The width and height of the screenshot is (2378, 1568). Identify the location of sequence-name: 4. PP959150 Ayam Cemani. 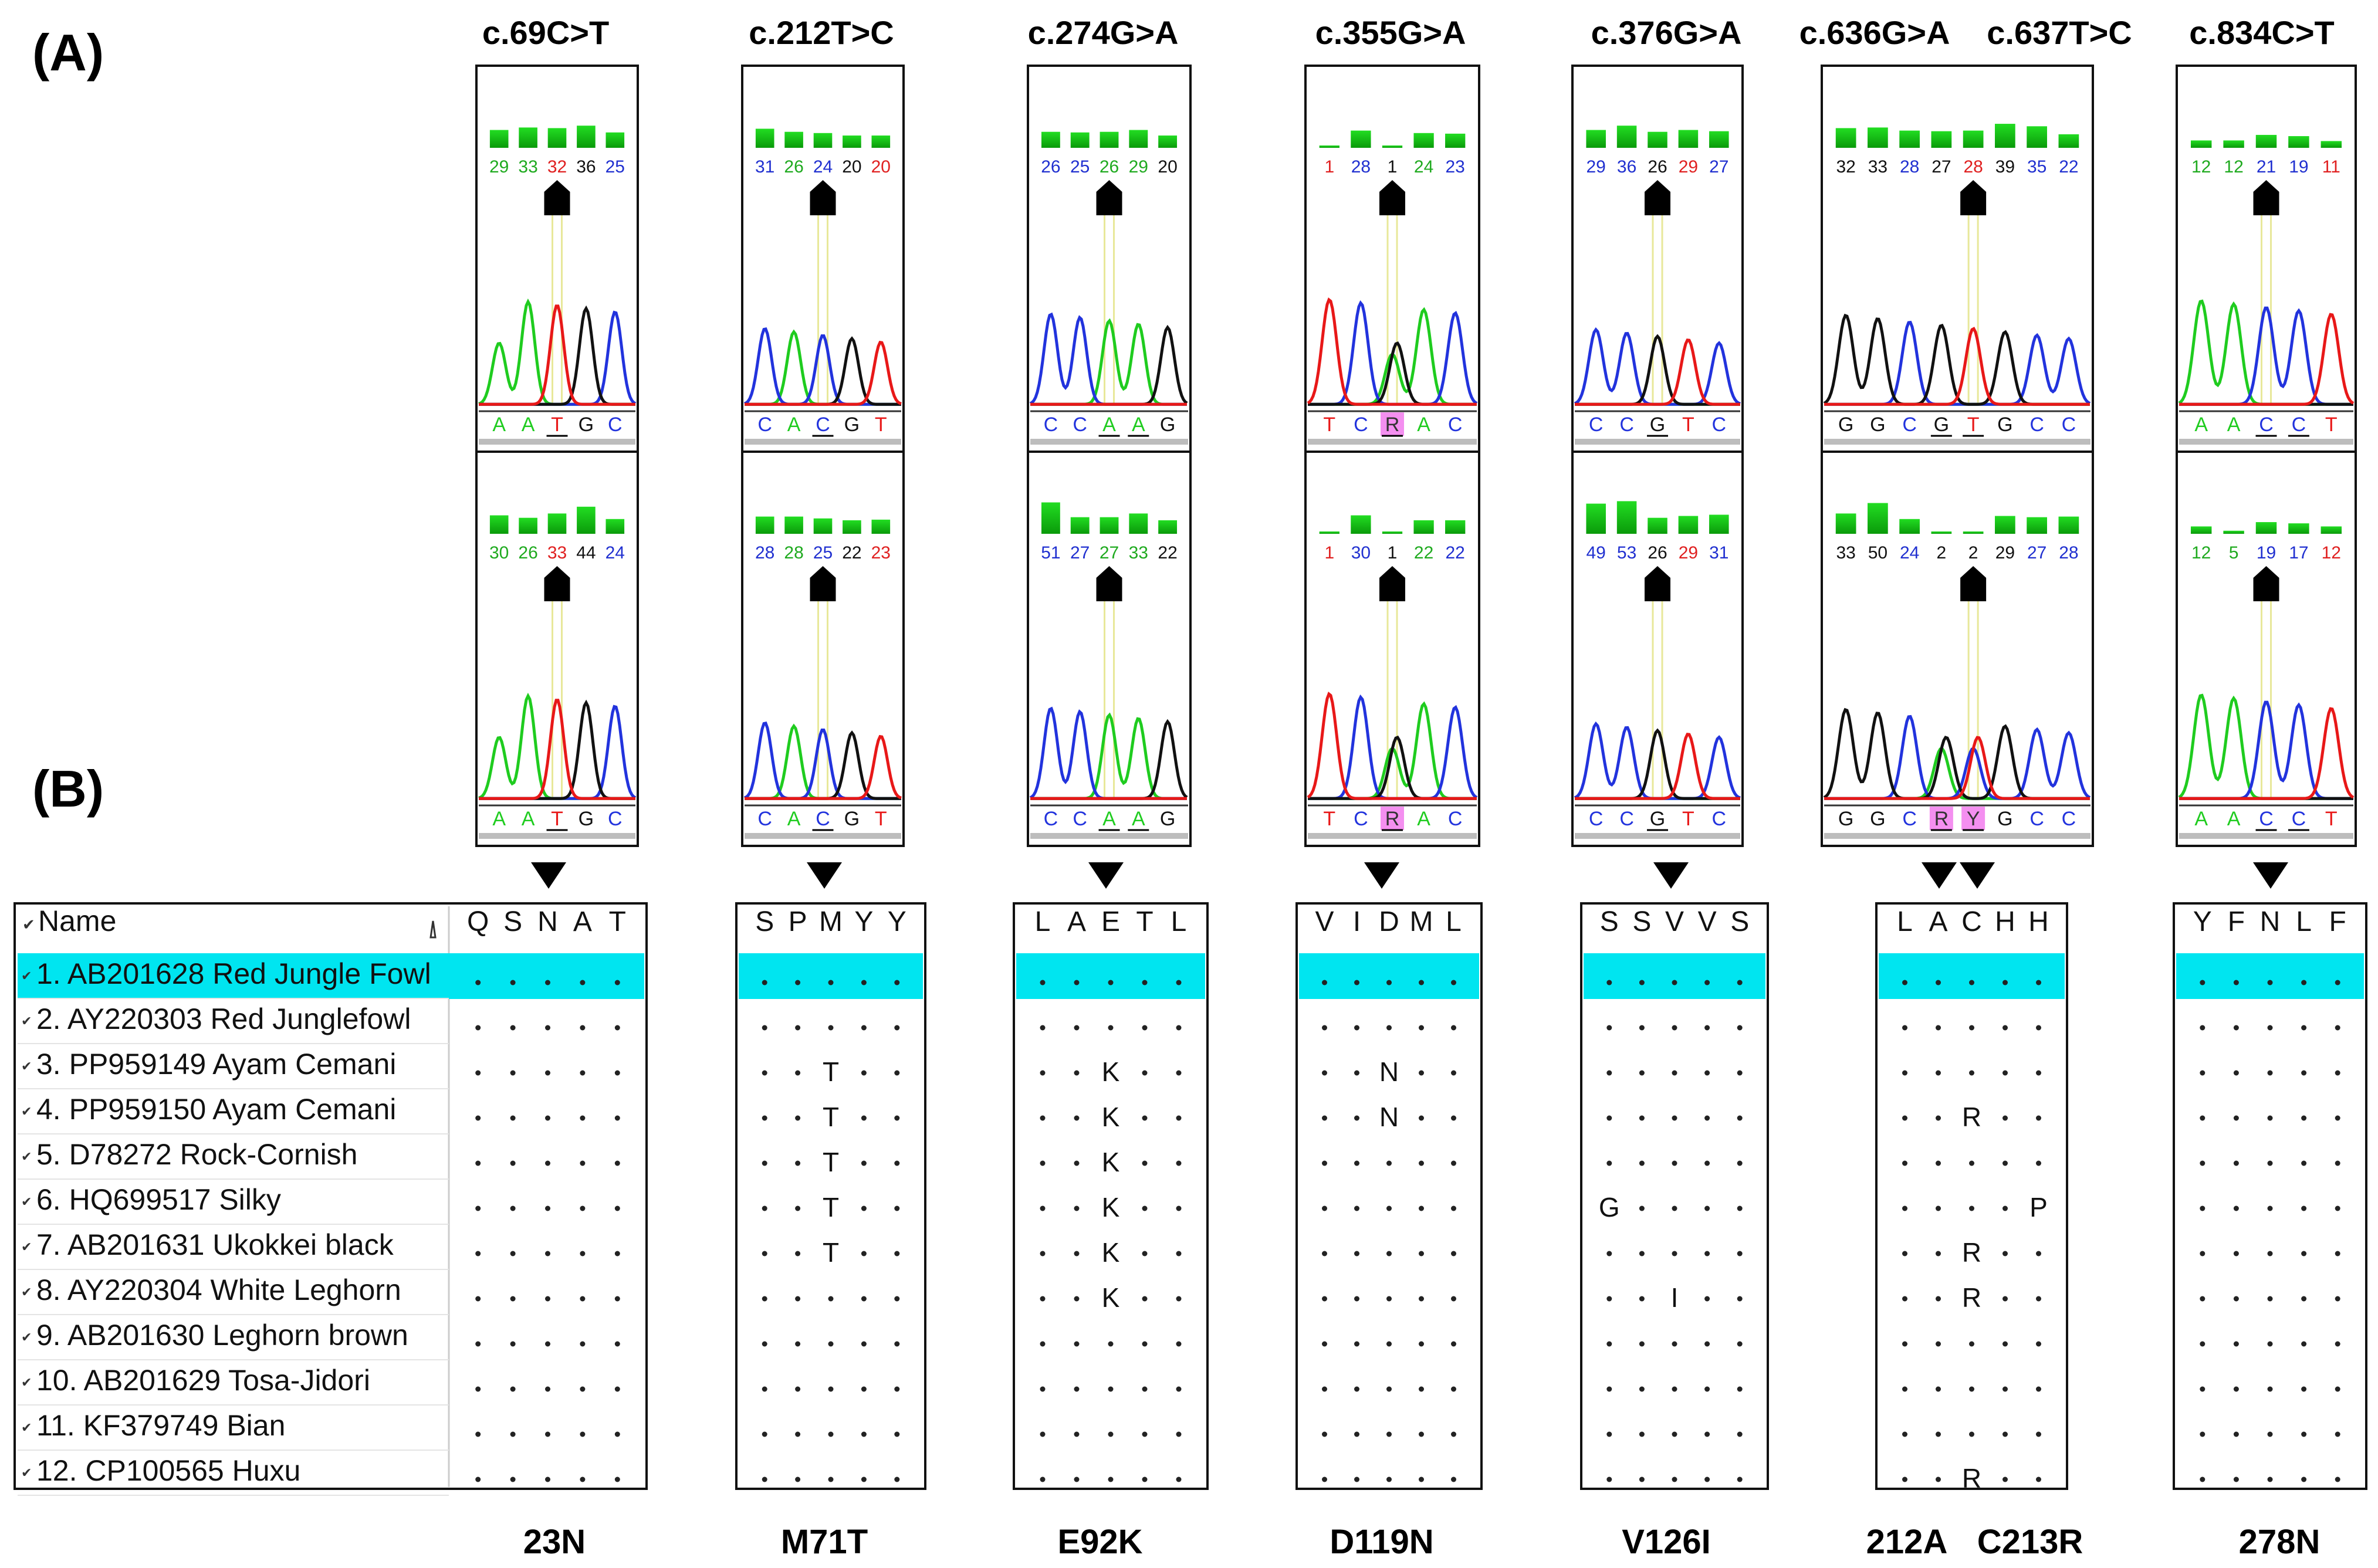
(216, 1109).